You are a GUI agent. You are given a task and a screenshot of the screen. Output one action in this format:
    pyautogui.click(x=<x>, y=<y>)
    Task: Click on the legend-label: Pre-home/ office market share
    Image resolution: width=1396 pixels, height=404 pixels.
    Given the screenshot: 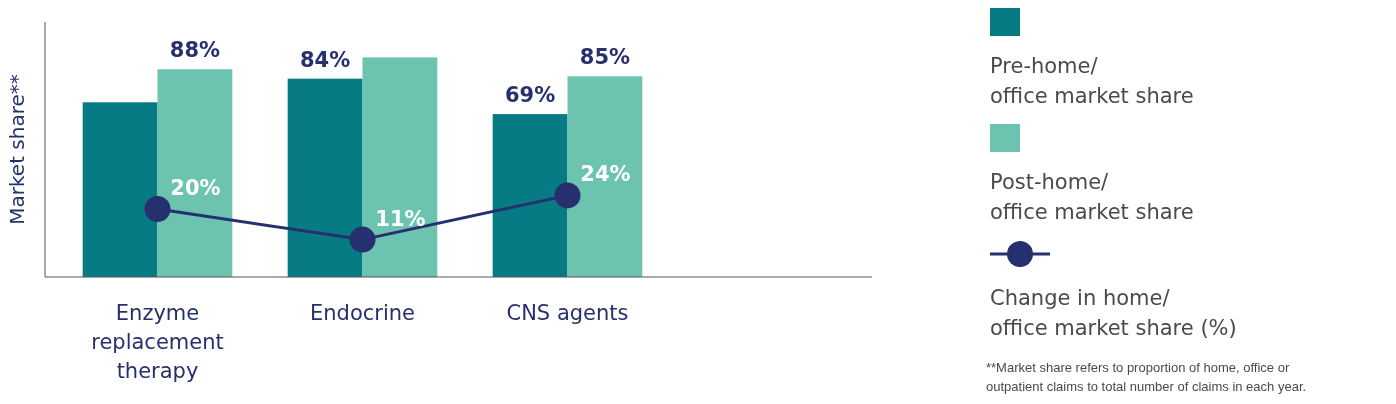 What is the action you would take?
    pyautogui.click(x=1092, y=81)
    